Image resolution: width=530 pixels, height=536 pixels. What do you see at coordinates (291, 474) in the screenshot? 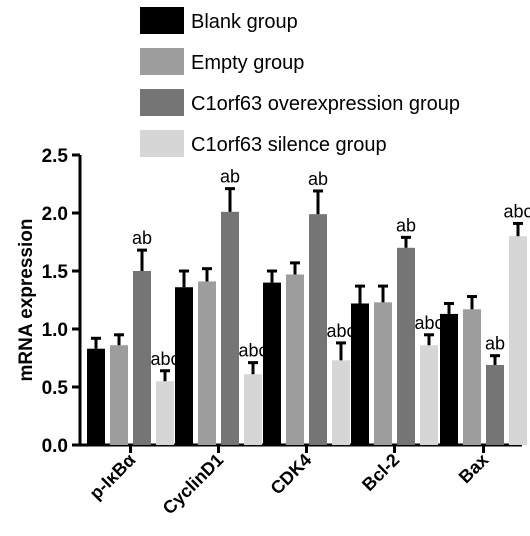
I see `x-category-label-2: CDK4` at bounding box center [291, 474].